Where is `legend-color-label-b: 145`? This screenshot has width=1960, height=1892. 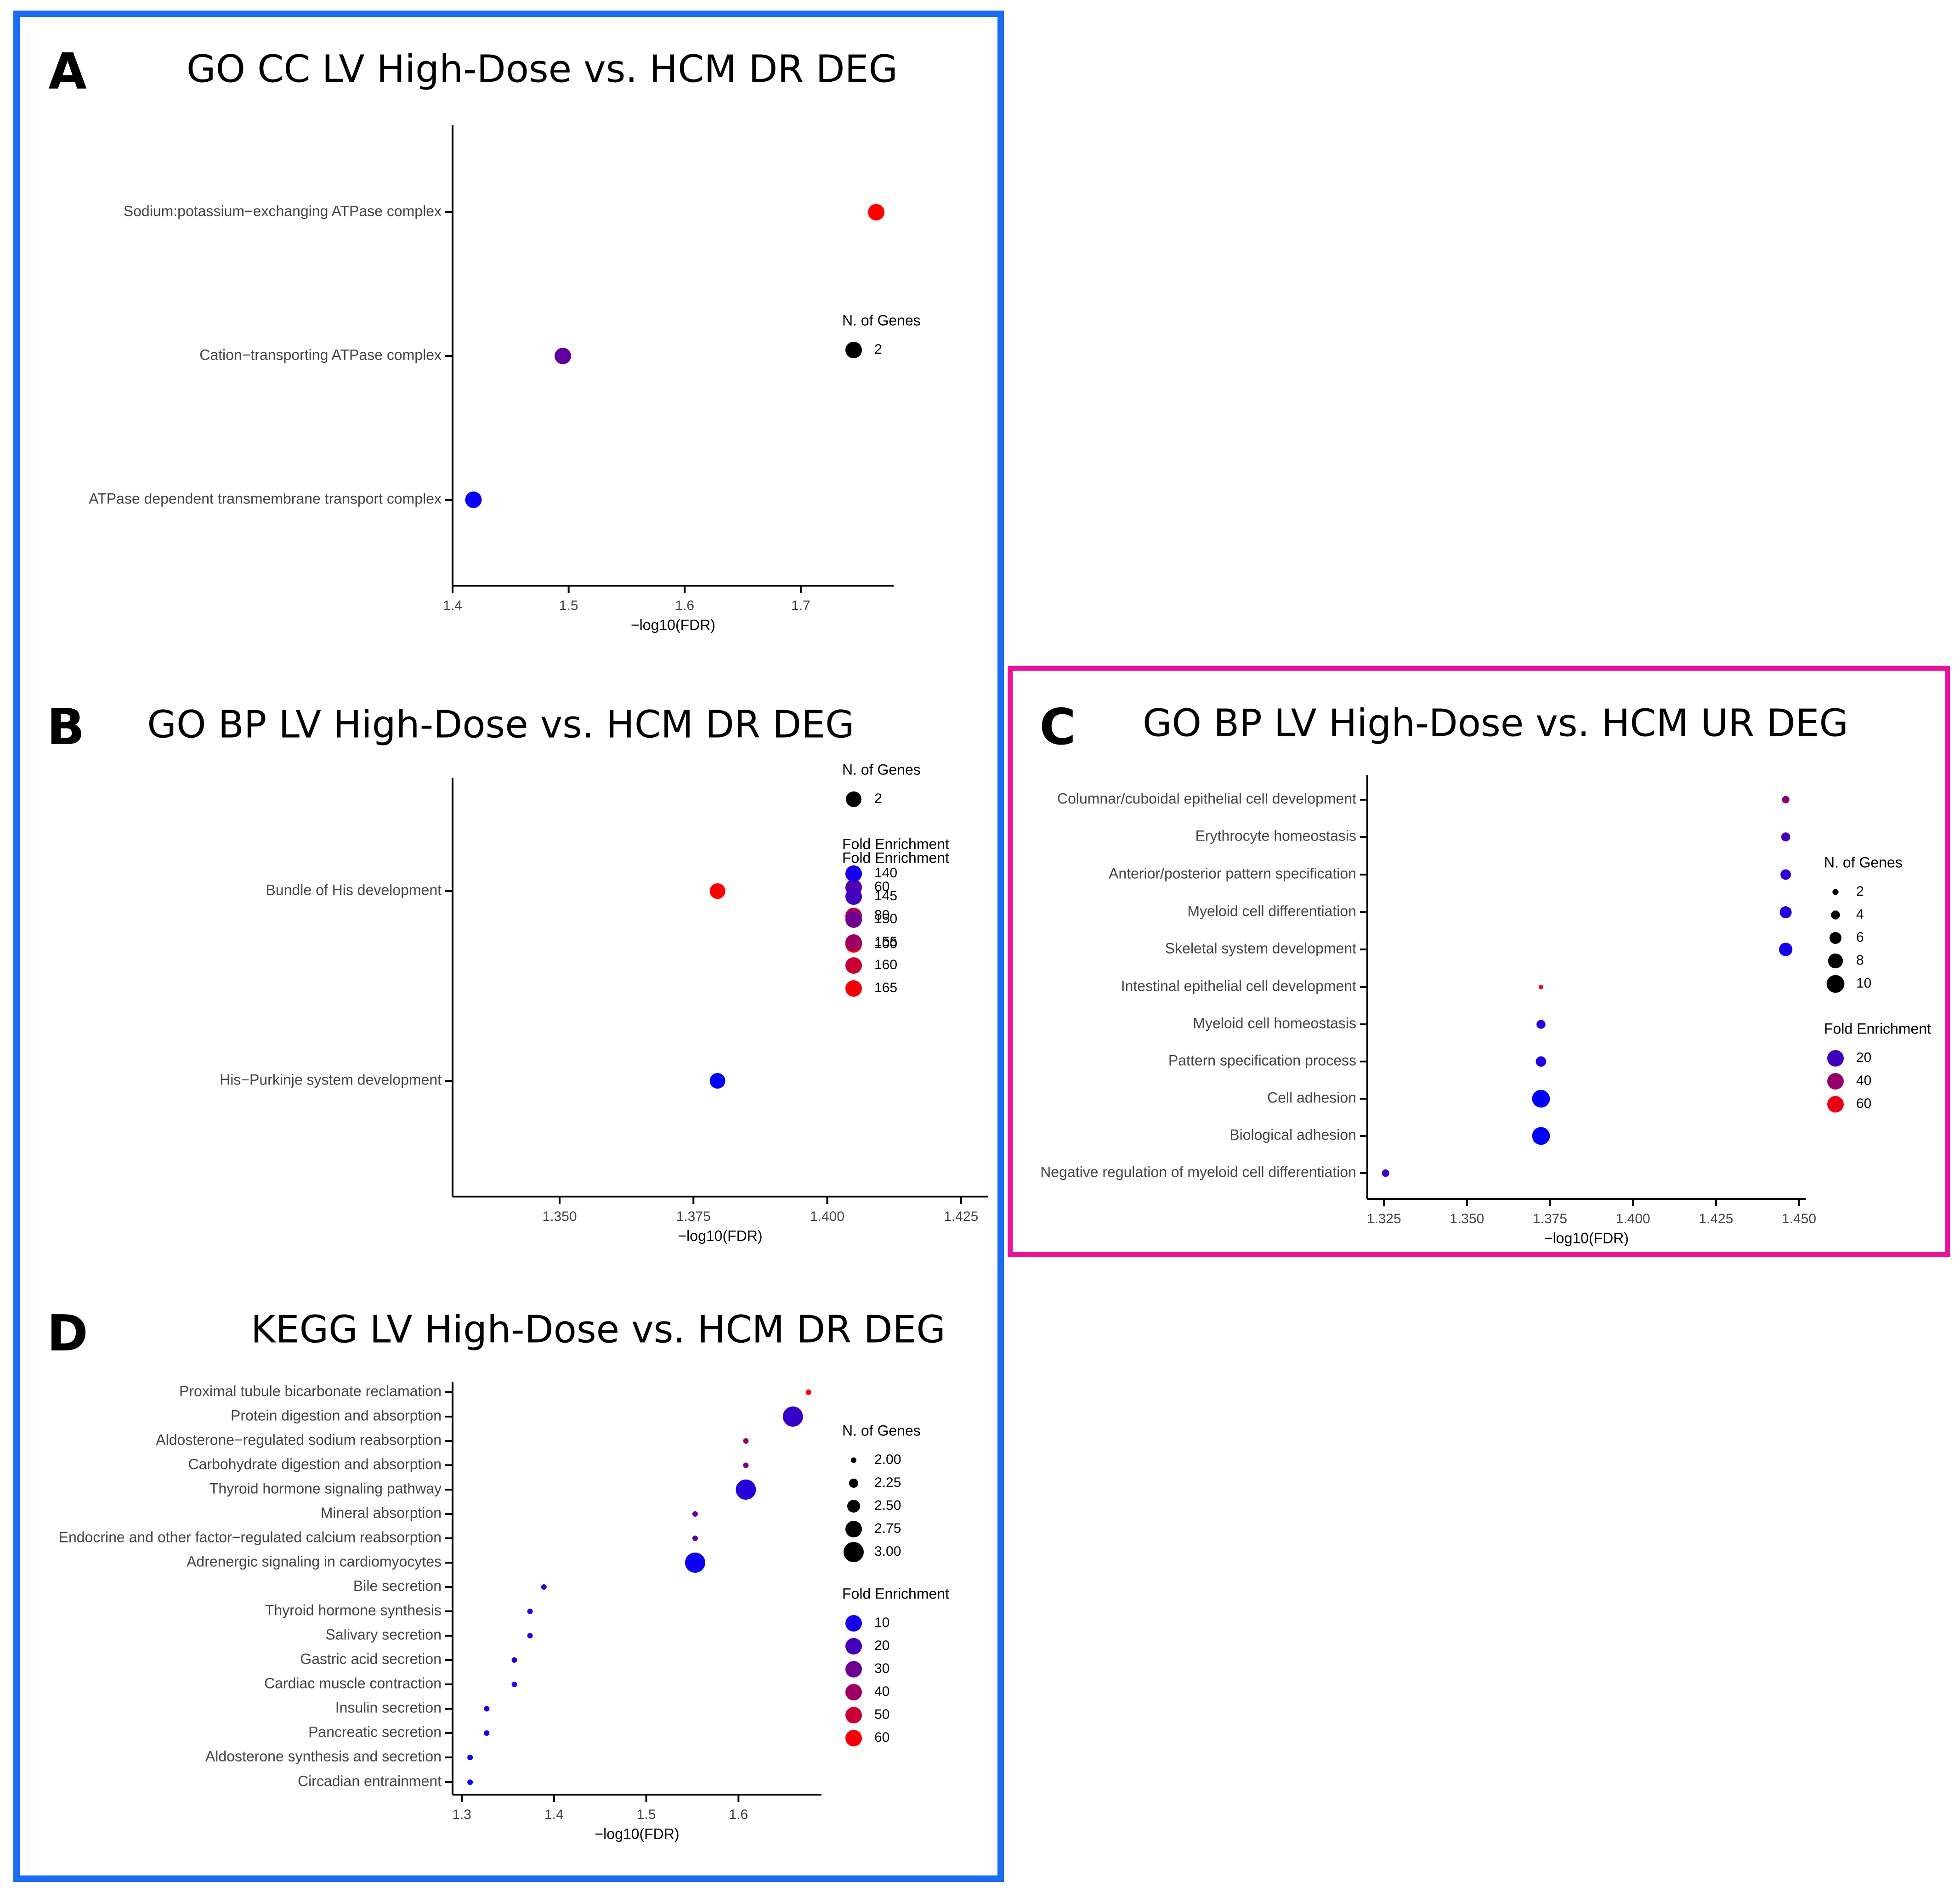 legend-color-label-b: 145 is located at coordinates (885, 896).